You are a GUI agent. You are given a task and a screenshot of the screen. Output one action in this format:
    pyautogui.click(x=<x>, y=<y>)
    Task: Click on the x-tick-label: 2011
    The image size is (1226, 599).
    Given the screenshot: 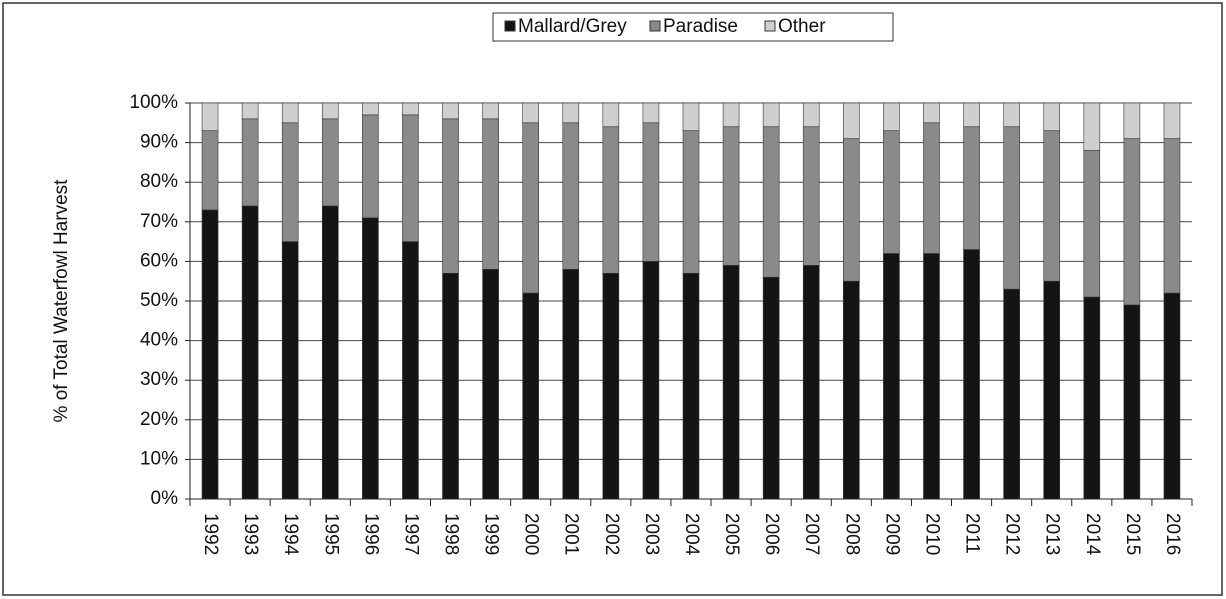 What is the action you would take?
    pyautogui.click(x=972, y=533)
    